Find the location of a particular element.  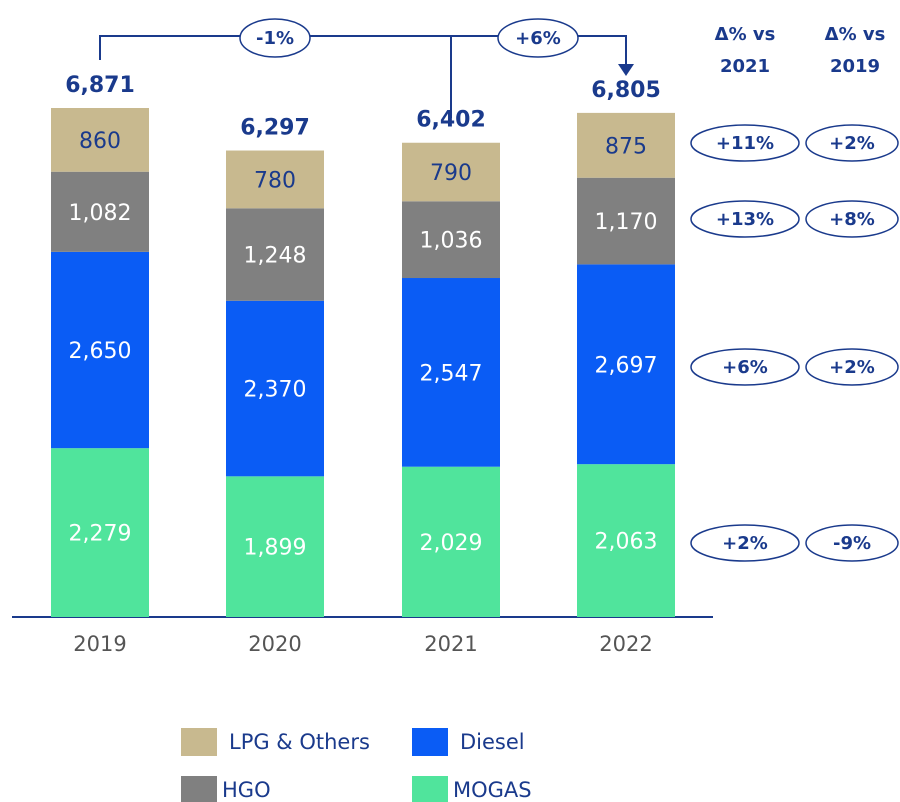

value-label: 2,279 is located at coordinates (100, 534).